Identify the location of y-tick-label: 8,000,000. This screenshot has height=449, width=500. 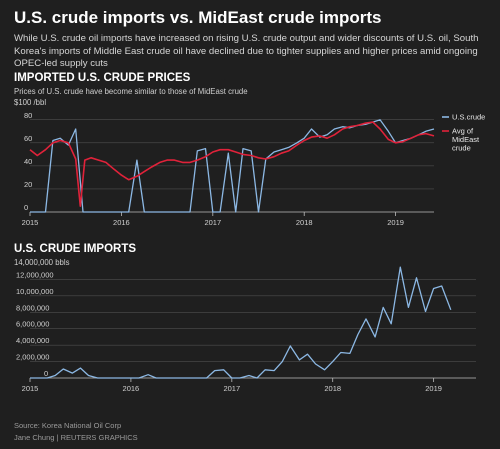
(32, 307).